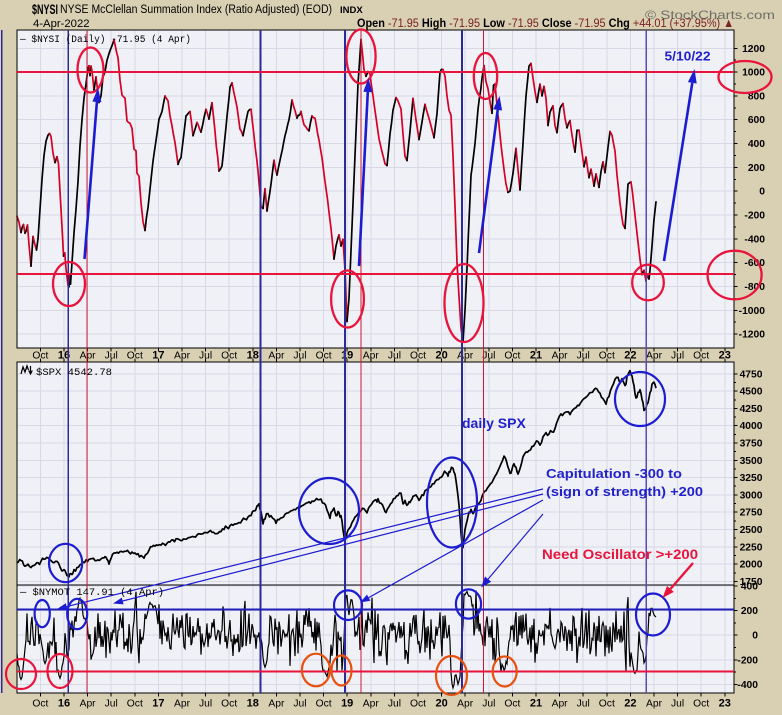 The width and height of the screenshot is (782, 715). What do you see at coordinates (756, 120) in the screenshot?
I see `svg-text: 600` at bounding box center [756, 120].